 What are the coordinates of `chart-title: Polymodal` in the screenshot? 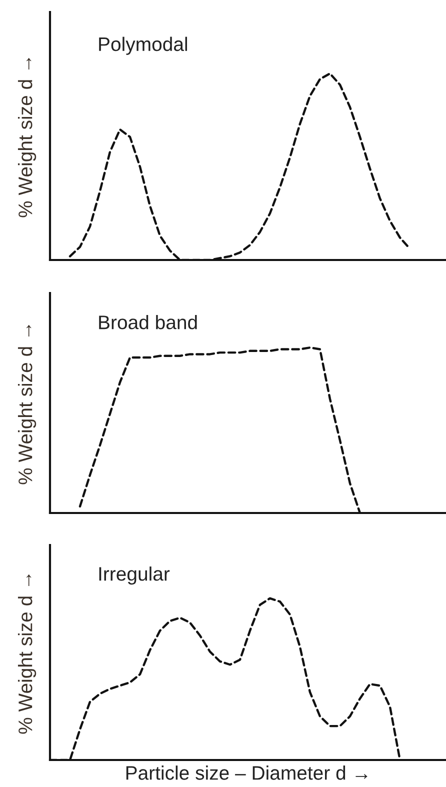 It's located at (143, 45).